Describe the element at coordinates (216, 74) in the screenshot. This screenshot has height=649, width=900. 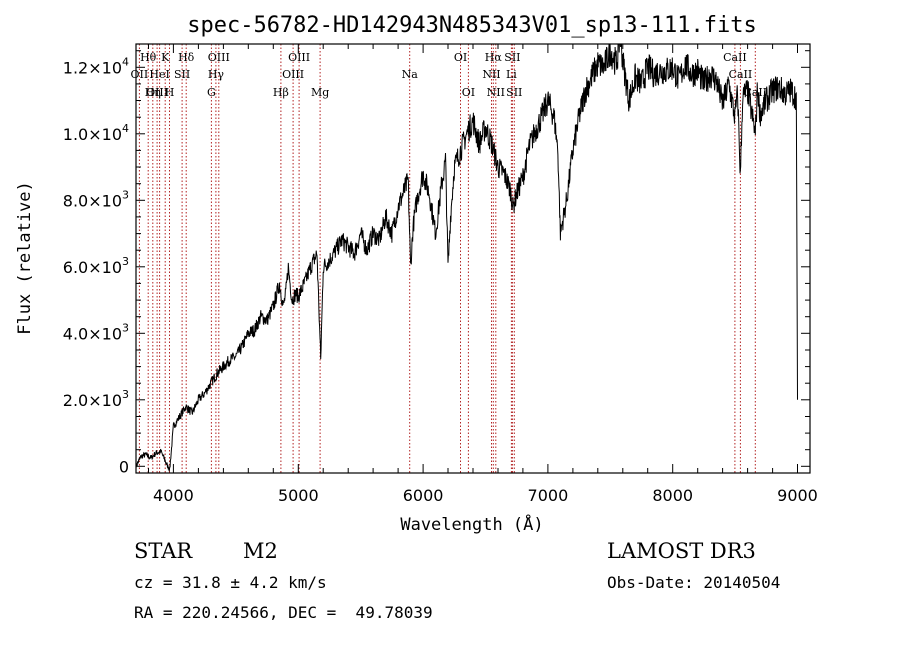
I see `line-label: Hγ` at that location.